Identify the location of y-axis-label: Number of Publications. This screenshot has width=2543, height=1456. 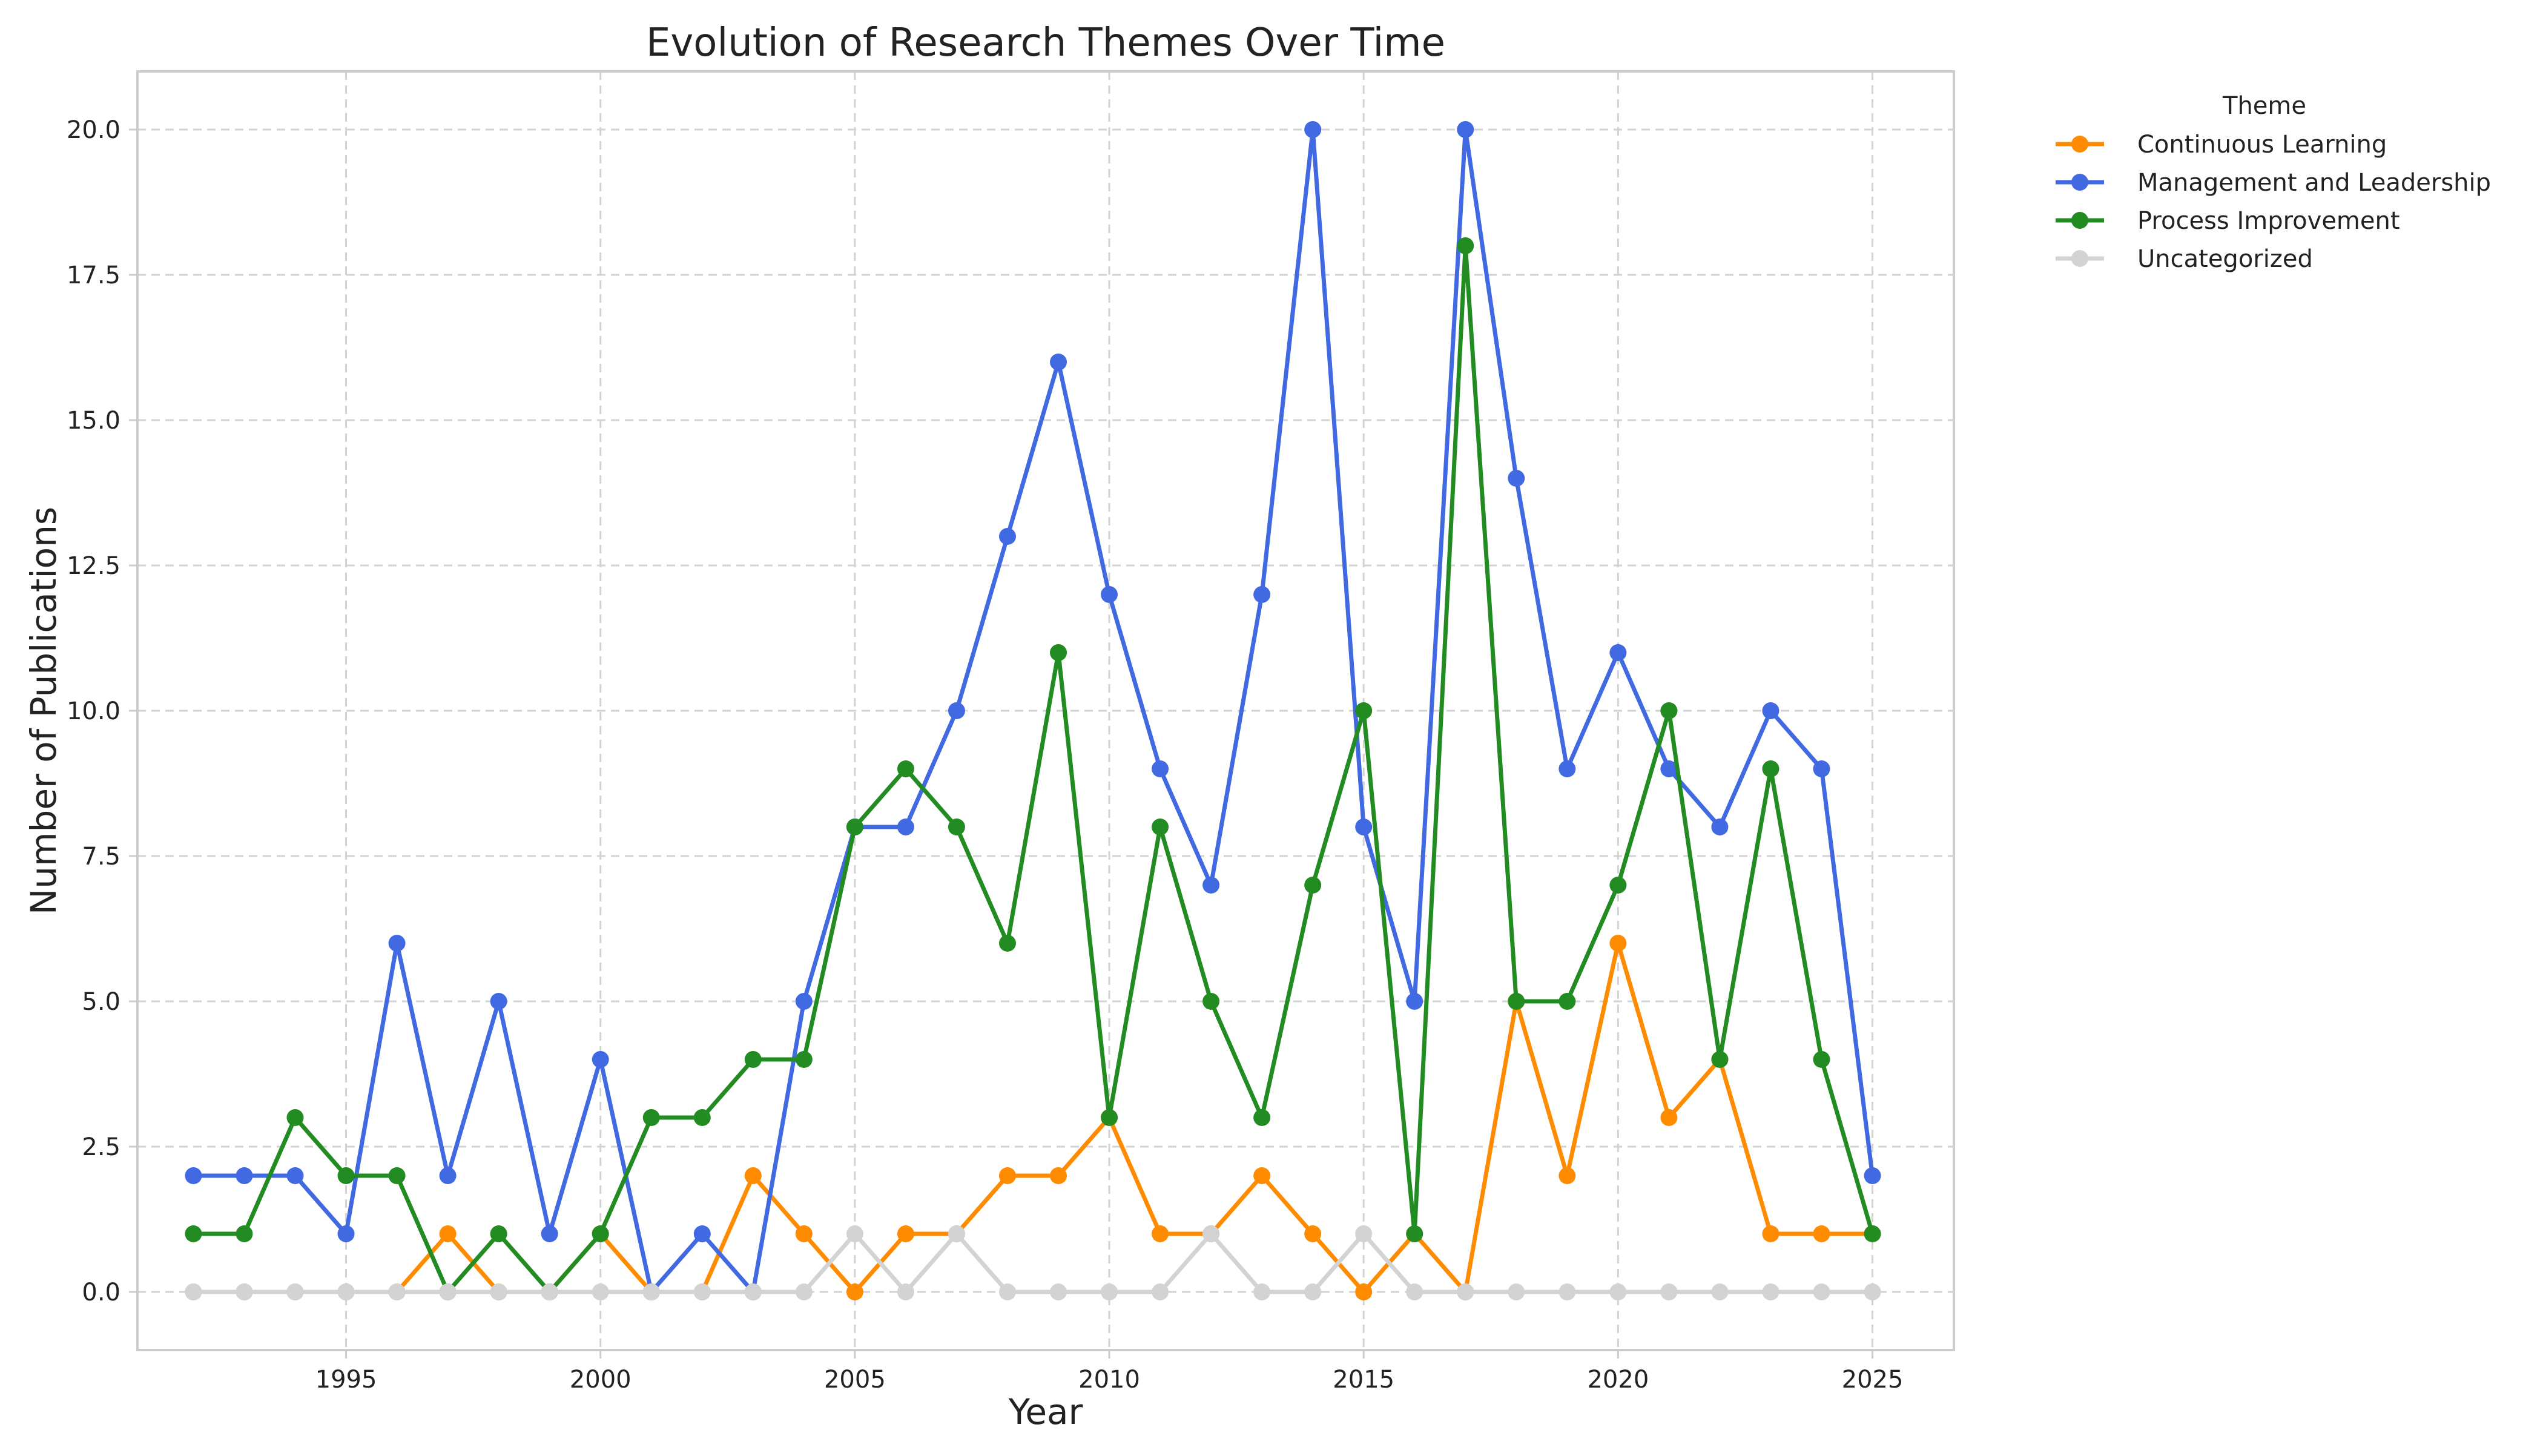
(43, 711).